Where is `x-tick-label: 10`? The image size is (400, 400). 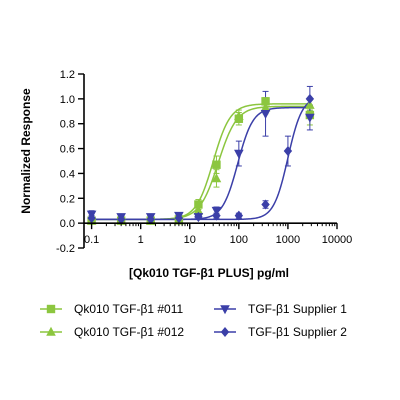 x-tick-label: 10 is located at coordinates (190, 240).